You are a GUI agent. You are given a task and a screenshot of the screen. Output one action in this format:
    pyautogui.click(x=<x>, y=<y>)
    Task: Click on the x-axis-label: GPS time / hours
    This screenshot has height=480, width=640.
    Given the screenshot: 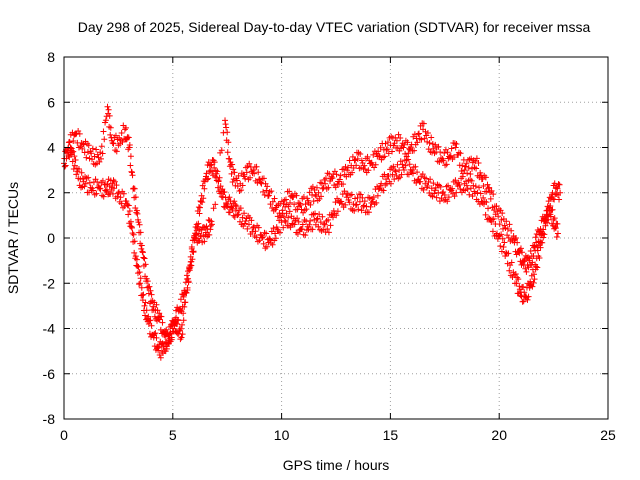 What is the action you would take?
    pyautogui.click(x=336, y=465)
    